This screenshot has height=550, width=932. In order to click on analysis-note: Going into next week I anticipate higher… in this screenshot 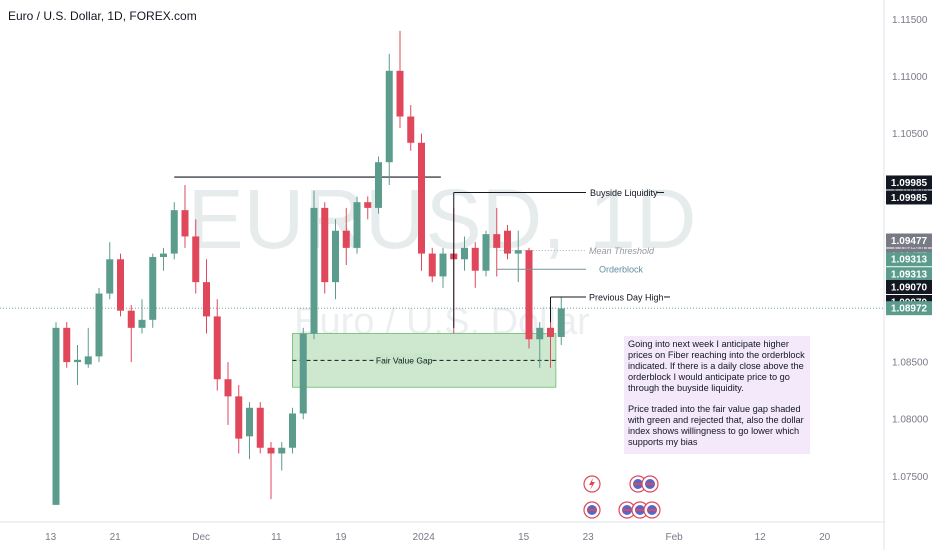, I will do `click(717, 395)`.